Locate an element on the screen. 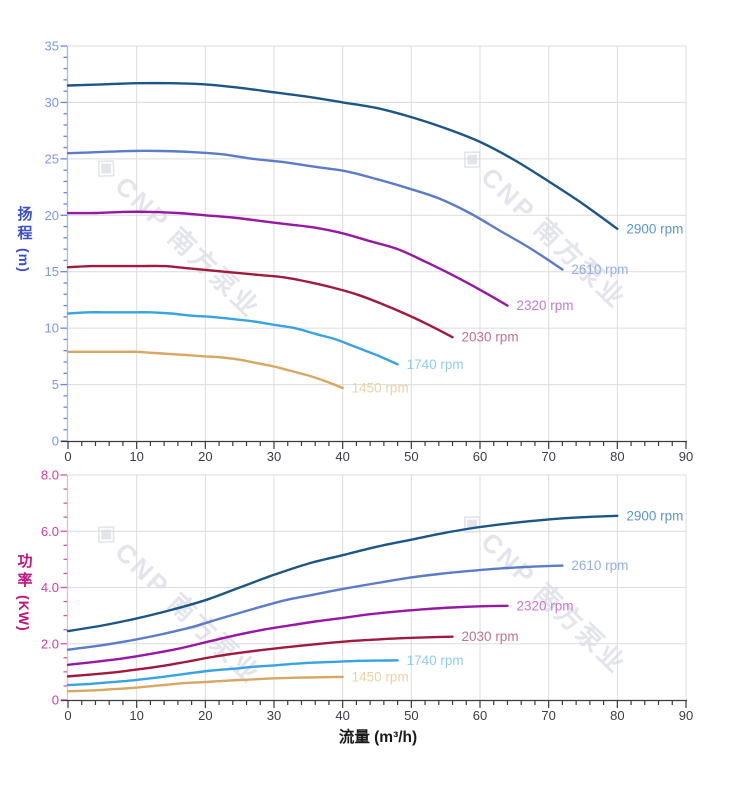  power-curve-1740-rpm is located at coordinates (232, 673).